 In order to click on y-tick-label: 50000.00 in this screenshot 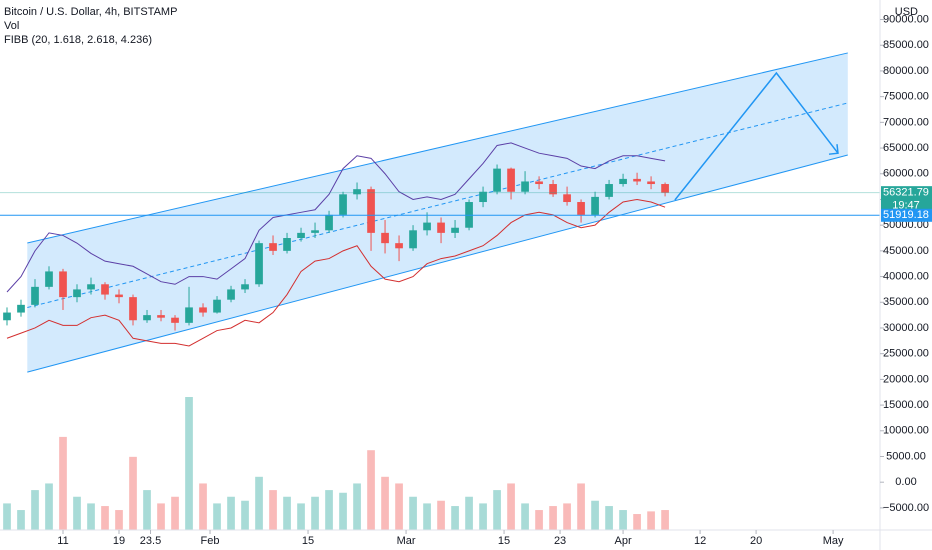, I will do `click(906, 225)`.